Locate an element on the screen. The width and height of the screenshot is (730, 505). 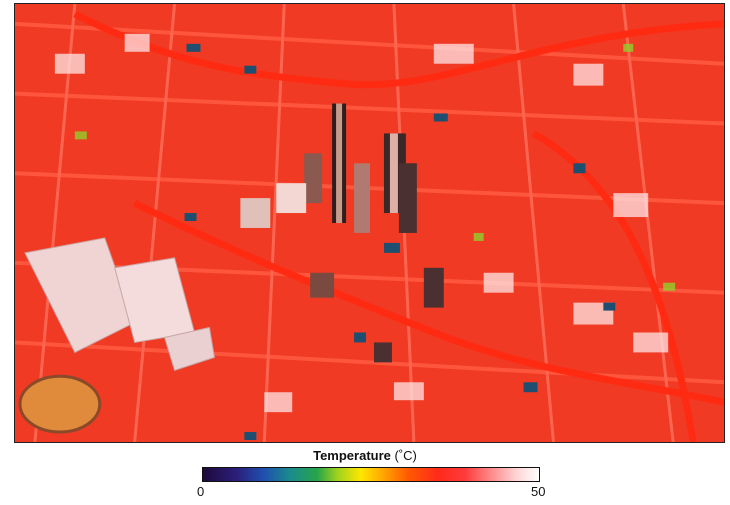
legend-max-label: 50 is located at coordinates (538, 491).